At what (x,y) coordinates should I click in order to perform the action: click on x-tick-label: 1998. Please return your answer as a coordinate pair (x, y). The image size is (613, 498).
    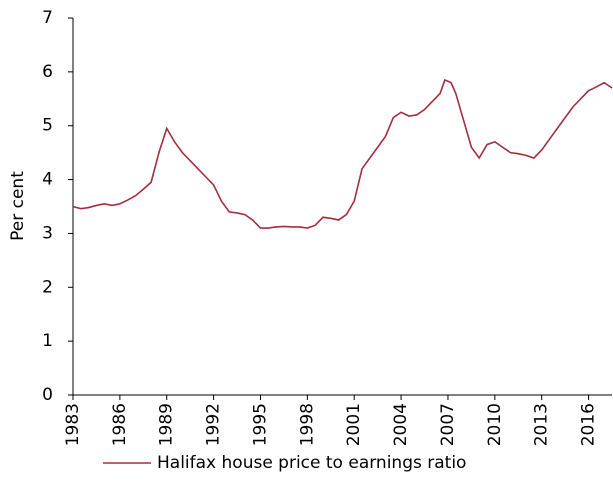
    Looking at the image, I should click on (307, 424).